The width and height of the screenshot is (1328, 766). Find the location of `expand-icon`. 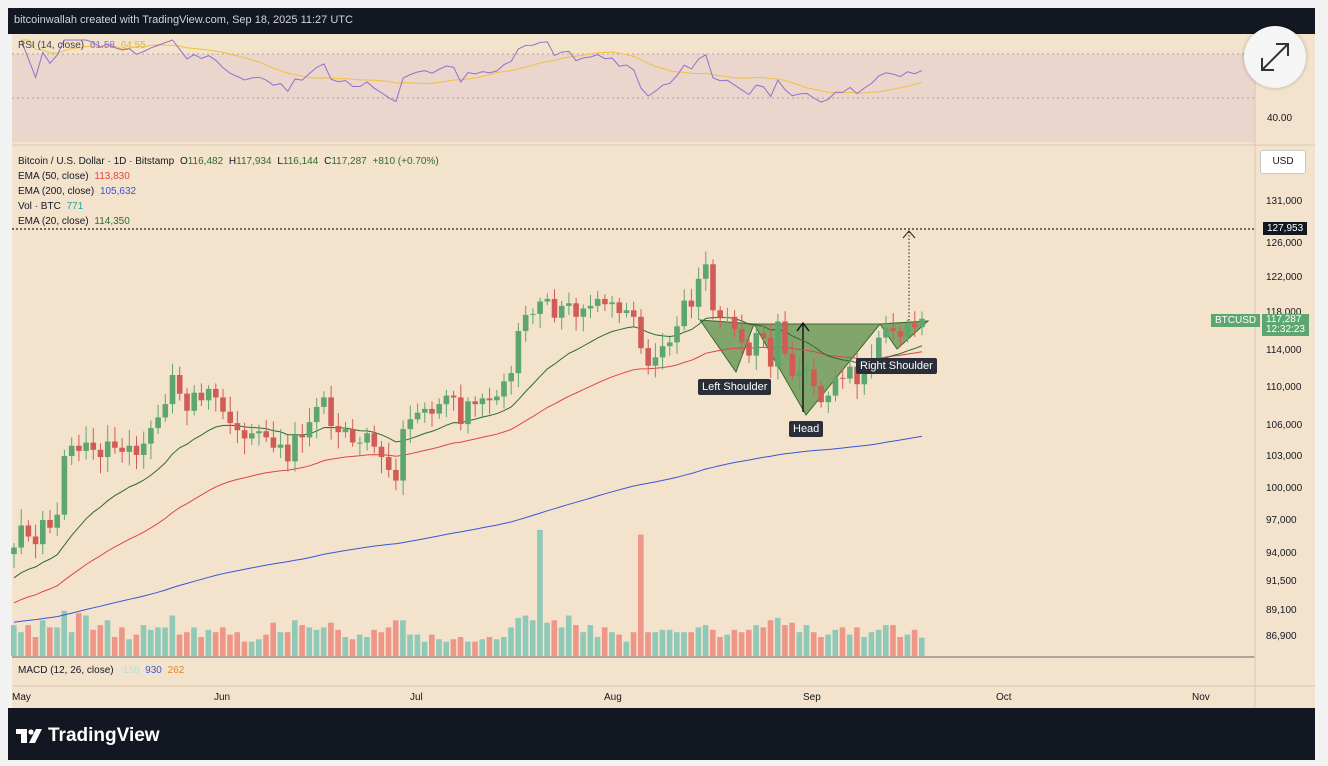

expand-icon is located at coordinates (1275, 57).